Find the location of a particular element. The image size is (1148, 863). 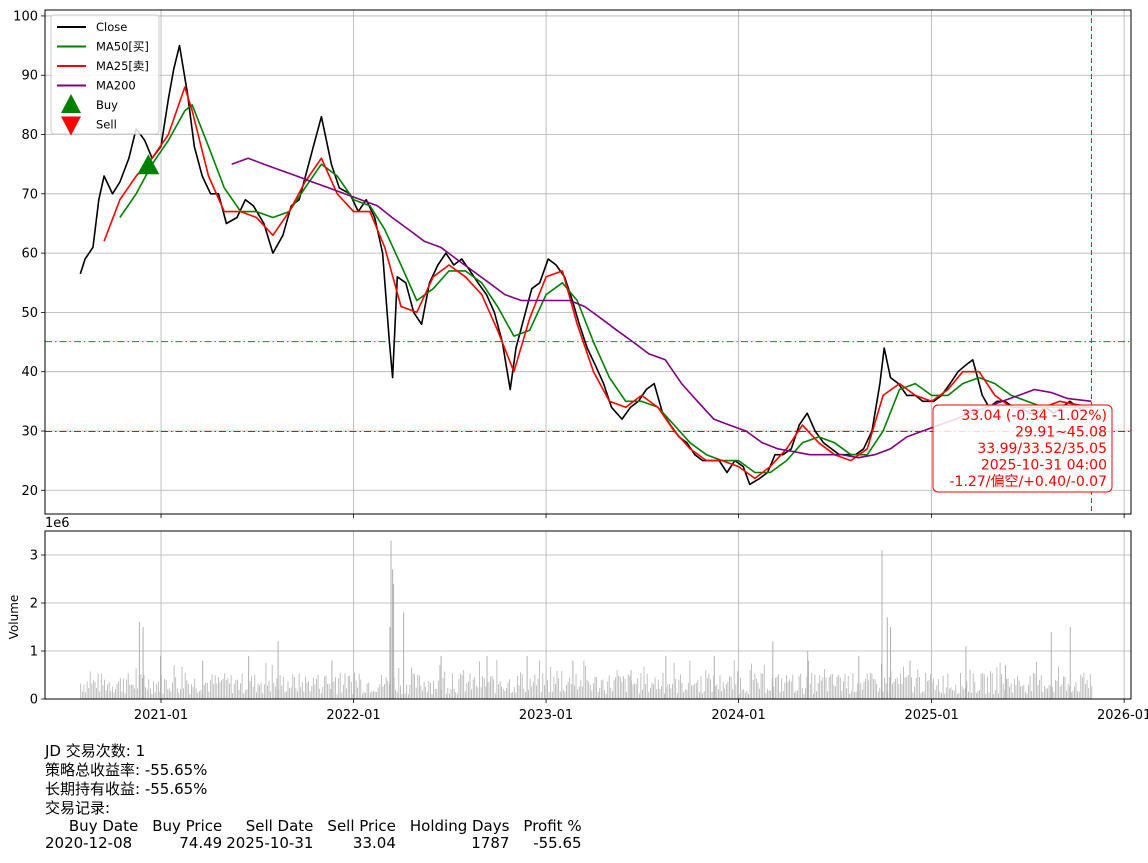

cell-buy-date: 2020-12-08 is located at coordinates (89, 843).